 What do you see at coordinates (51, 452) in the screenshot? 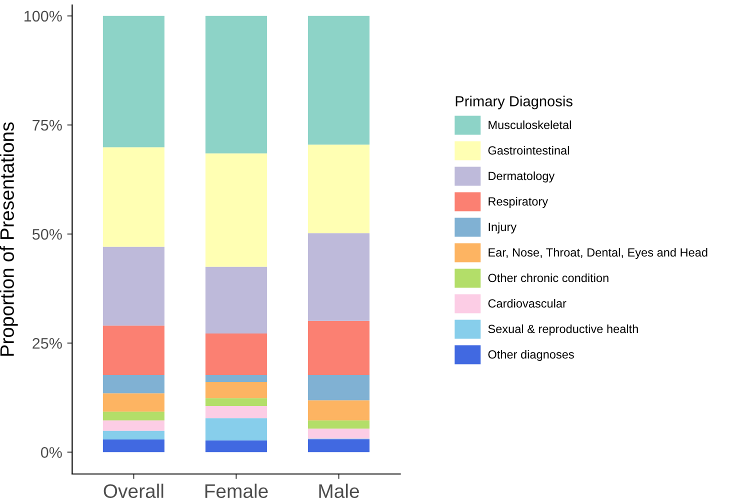
I see `y-tick-label: 0%` at bounding box center [51, 452].